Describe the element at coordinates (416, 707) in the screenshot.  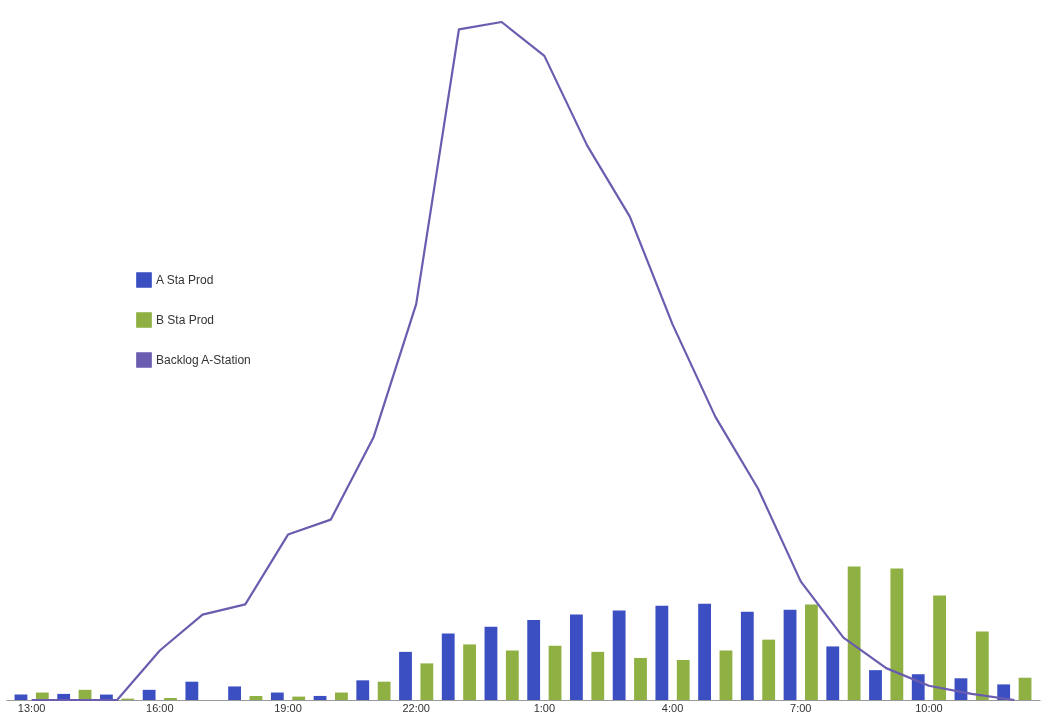
I see `x-tick-label: 22:00` at that location.